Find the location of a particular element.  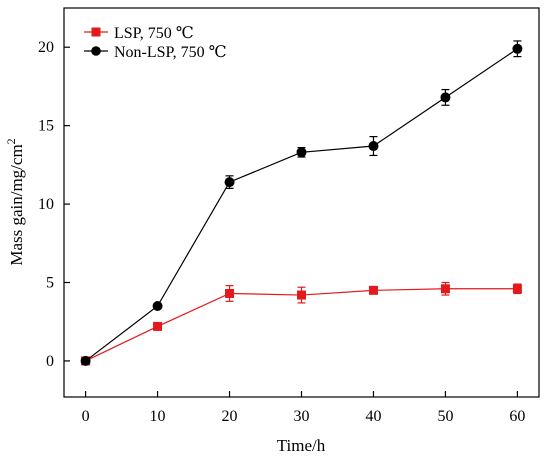

x-tick-label: 20 is located at coordinates (230, 416).